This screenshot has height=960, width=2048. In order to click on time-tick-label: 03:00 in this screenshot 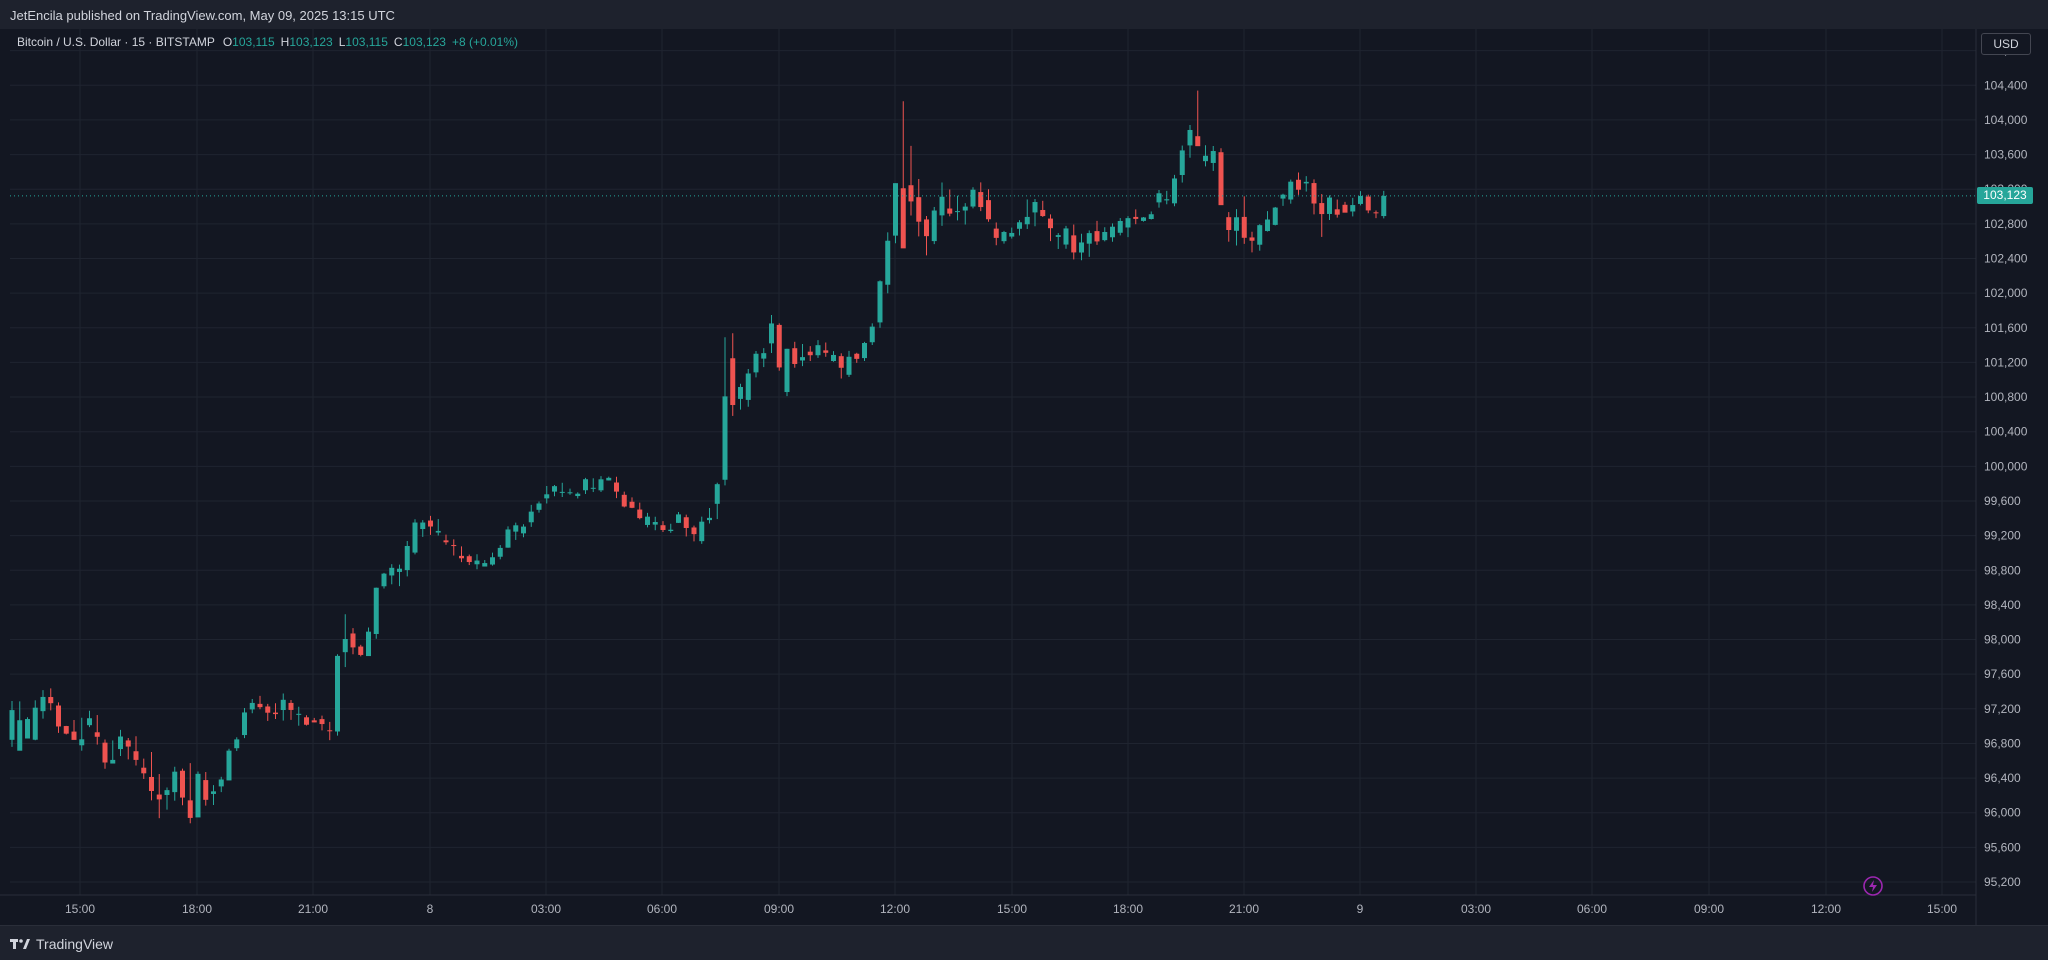, I will do `click(546, 909)`.